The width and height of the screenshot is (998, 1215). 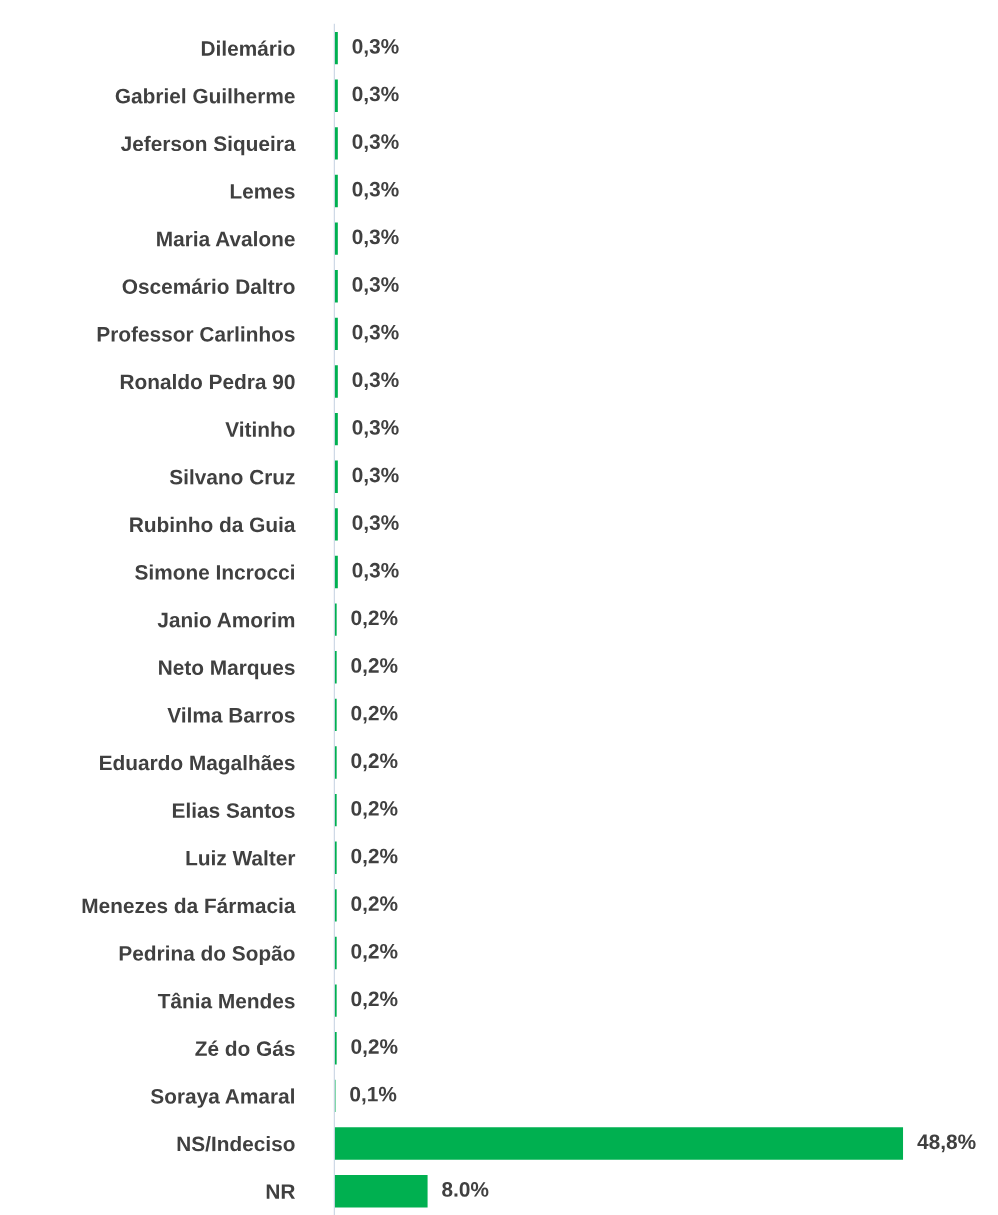 I want to click on y-tick-label: Vilma Barros, so click(x=231, y=715).